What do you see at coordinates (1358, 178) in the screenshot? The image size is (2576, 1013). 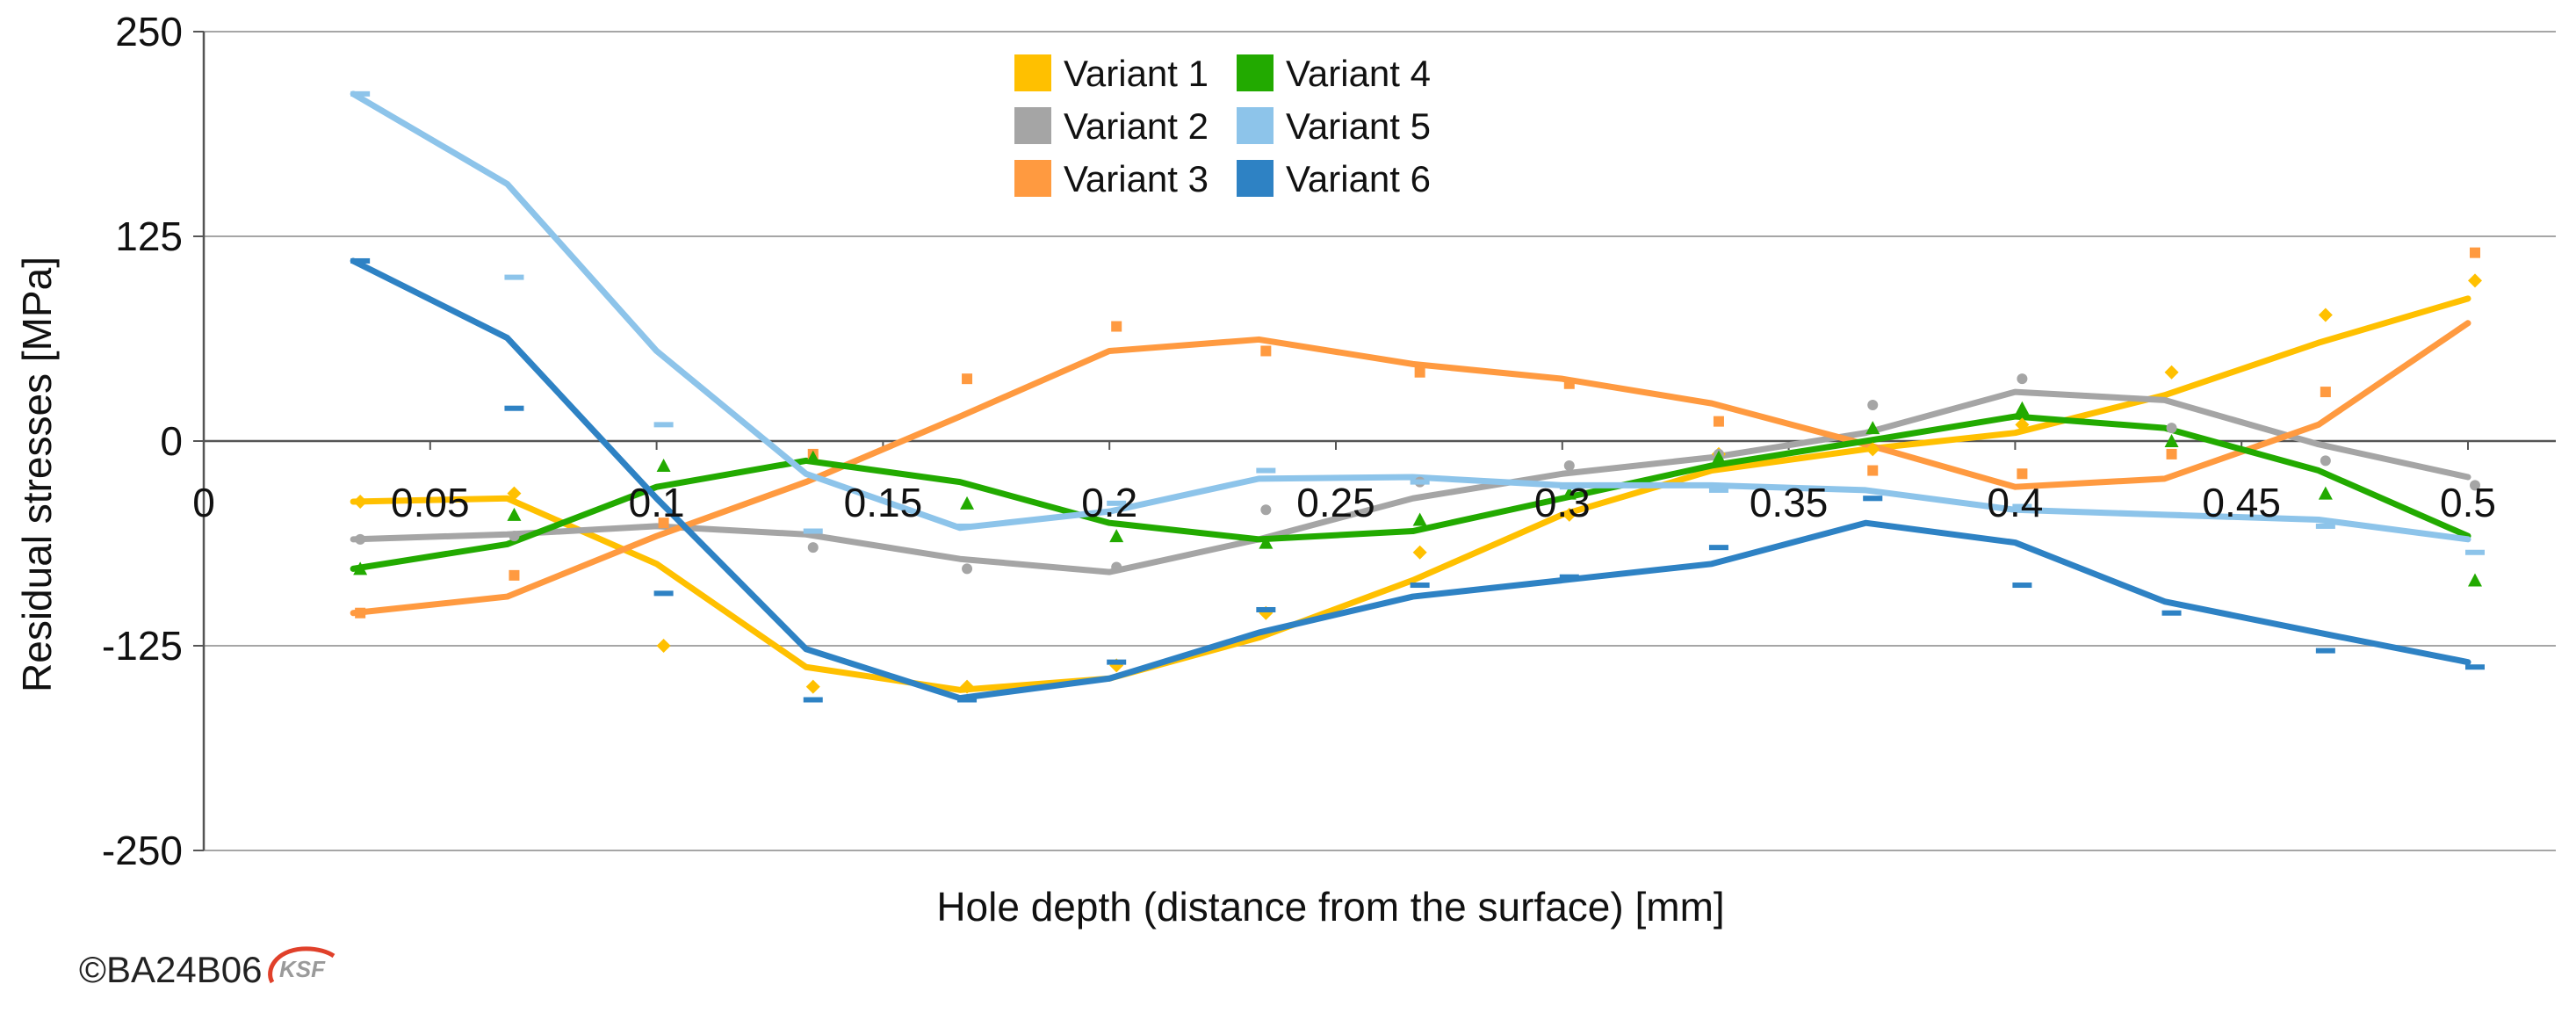 I see `legend-label-variant-6: Variant 6` at bounding box center [1358, 178].